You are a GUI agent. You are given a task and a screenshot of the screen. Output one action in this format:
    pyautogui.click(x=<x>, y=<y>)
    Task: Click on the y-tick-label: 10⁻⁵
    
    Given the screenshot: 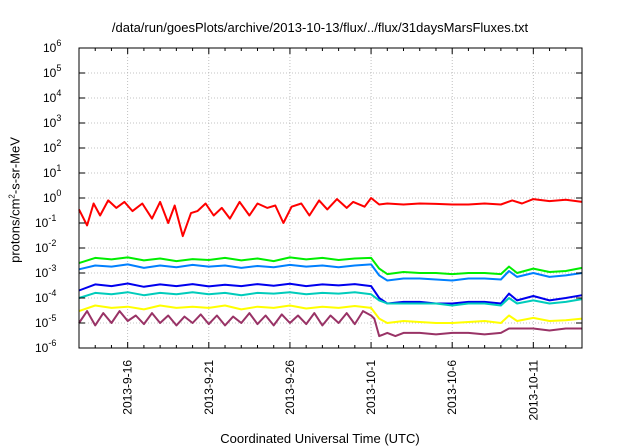 What is the action you would take?
    pyautogui.click(x=45, y=321)
    